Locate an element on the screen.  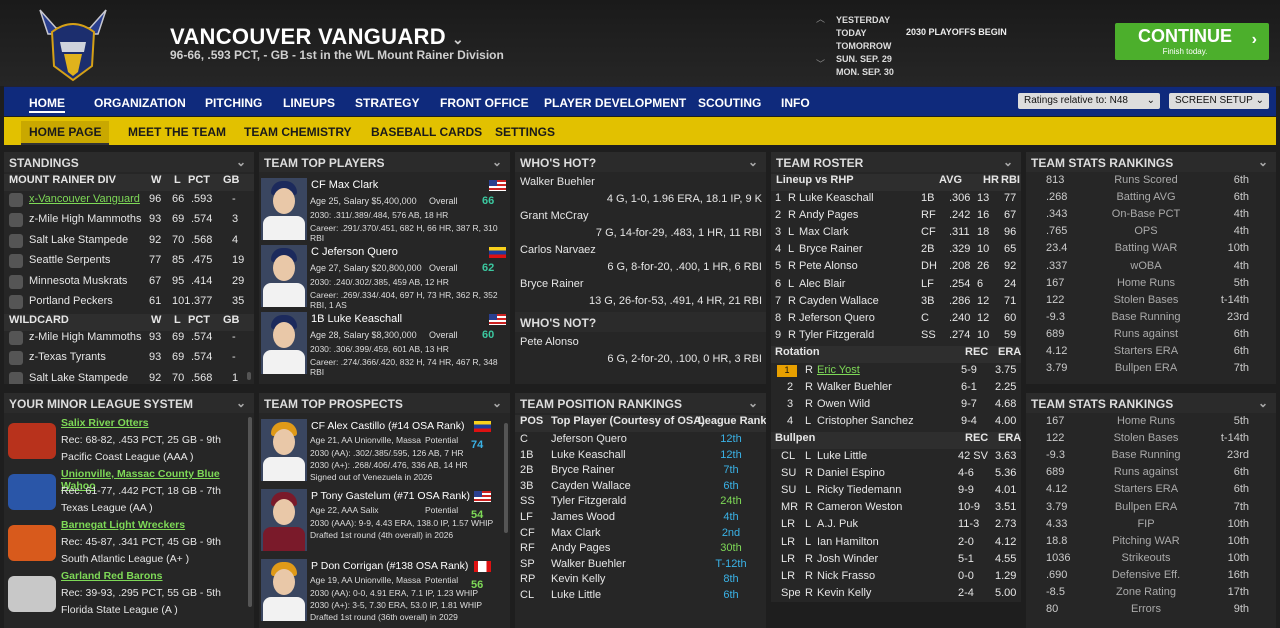
position-row: 1B Luke Keaschall 12th is located at coordinates (640, 457).